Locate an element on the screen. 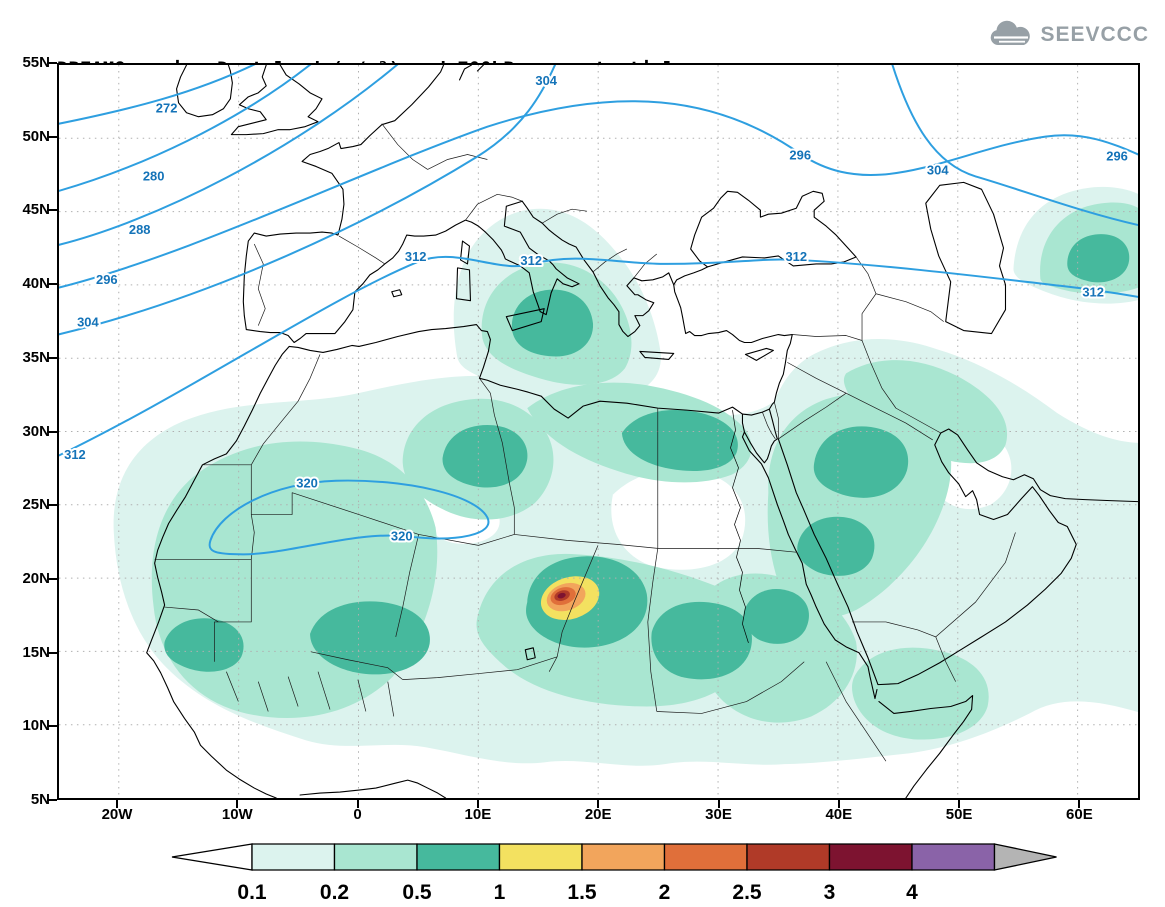 The image size is (1165, 907). colorbar-tick-label: 2.5 is located at coordinates (747, 892).